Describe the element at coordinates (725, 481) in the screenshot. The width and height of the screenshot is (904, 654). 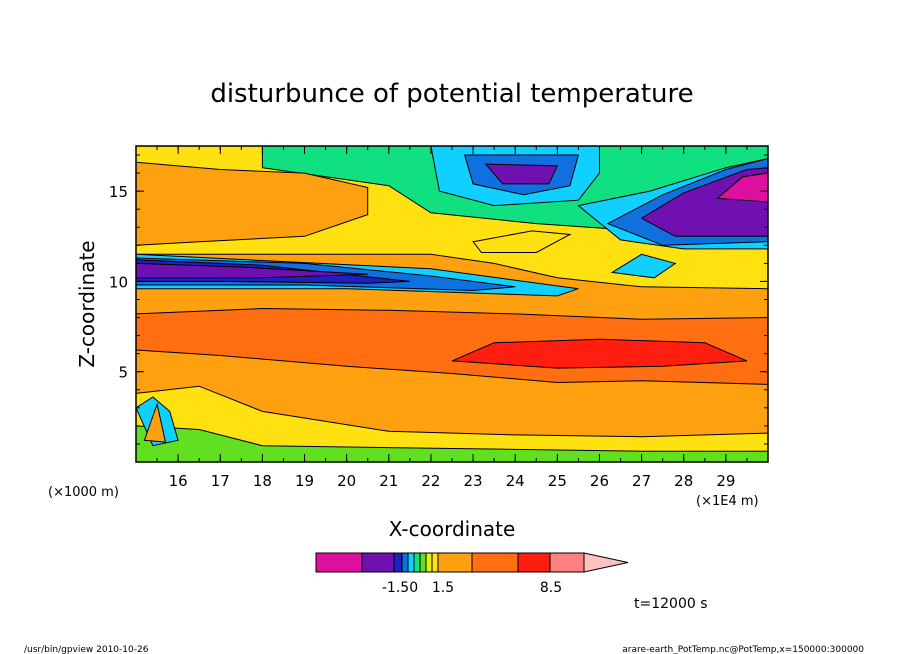
I see `x-tick-label: 29` at that location.